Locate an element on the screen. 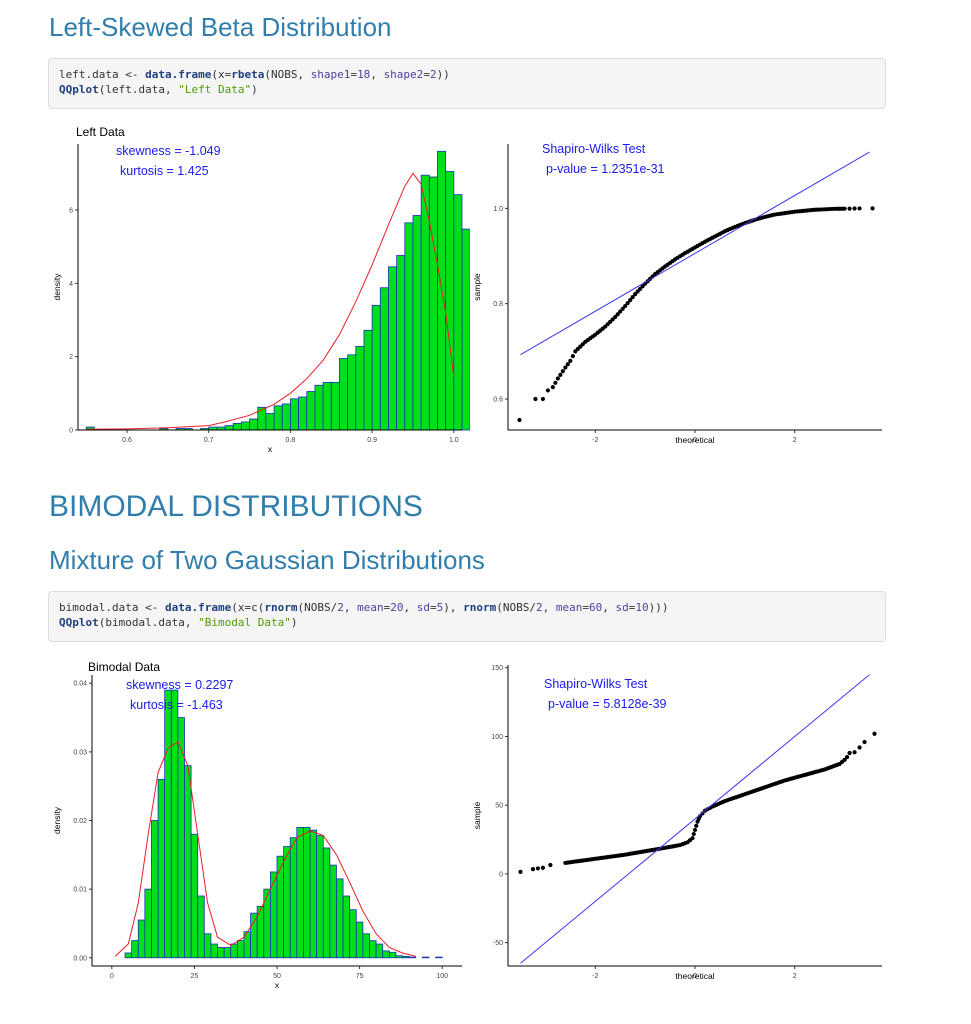 The image size is (971, 1024). x-tick-label: 25 is located at coordinates (195, 976).